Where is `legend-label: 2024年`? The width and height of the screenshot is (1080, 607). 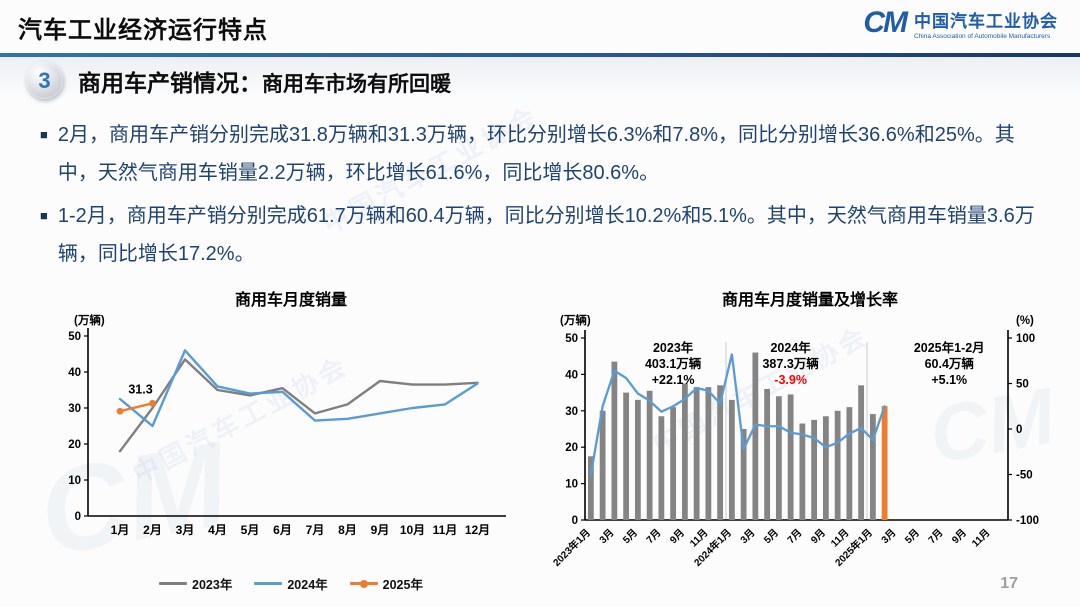
legend-label: 2024年 is located at coordinates (307, 585).